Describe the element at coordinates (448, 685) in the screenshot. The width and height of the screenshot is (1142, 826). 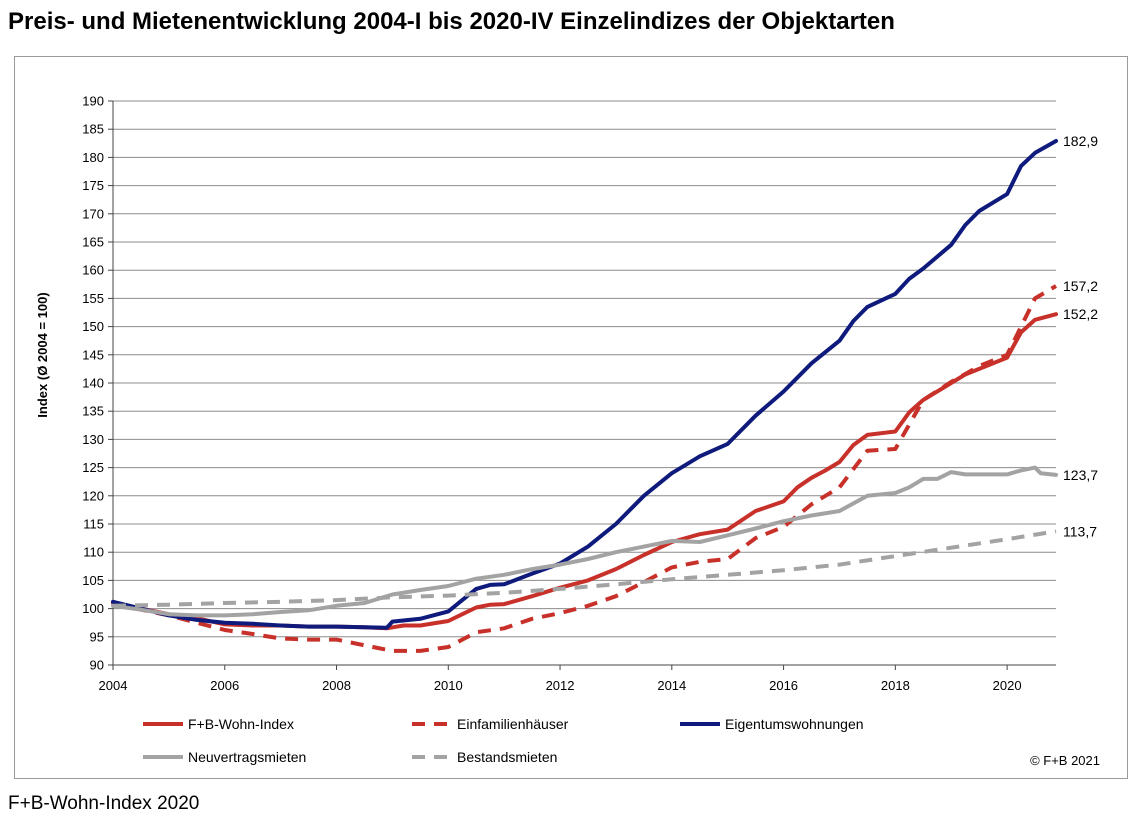
I see `x-tick-label-2010: 2010` at that location.